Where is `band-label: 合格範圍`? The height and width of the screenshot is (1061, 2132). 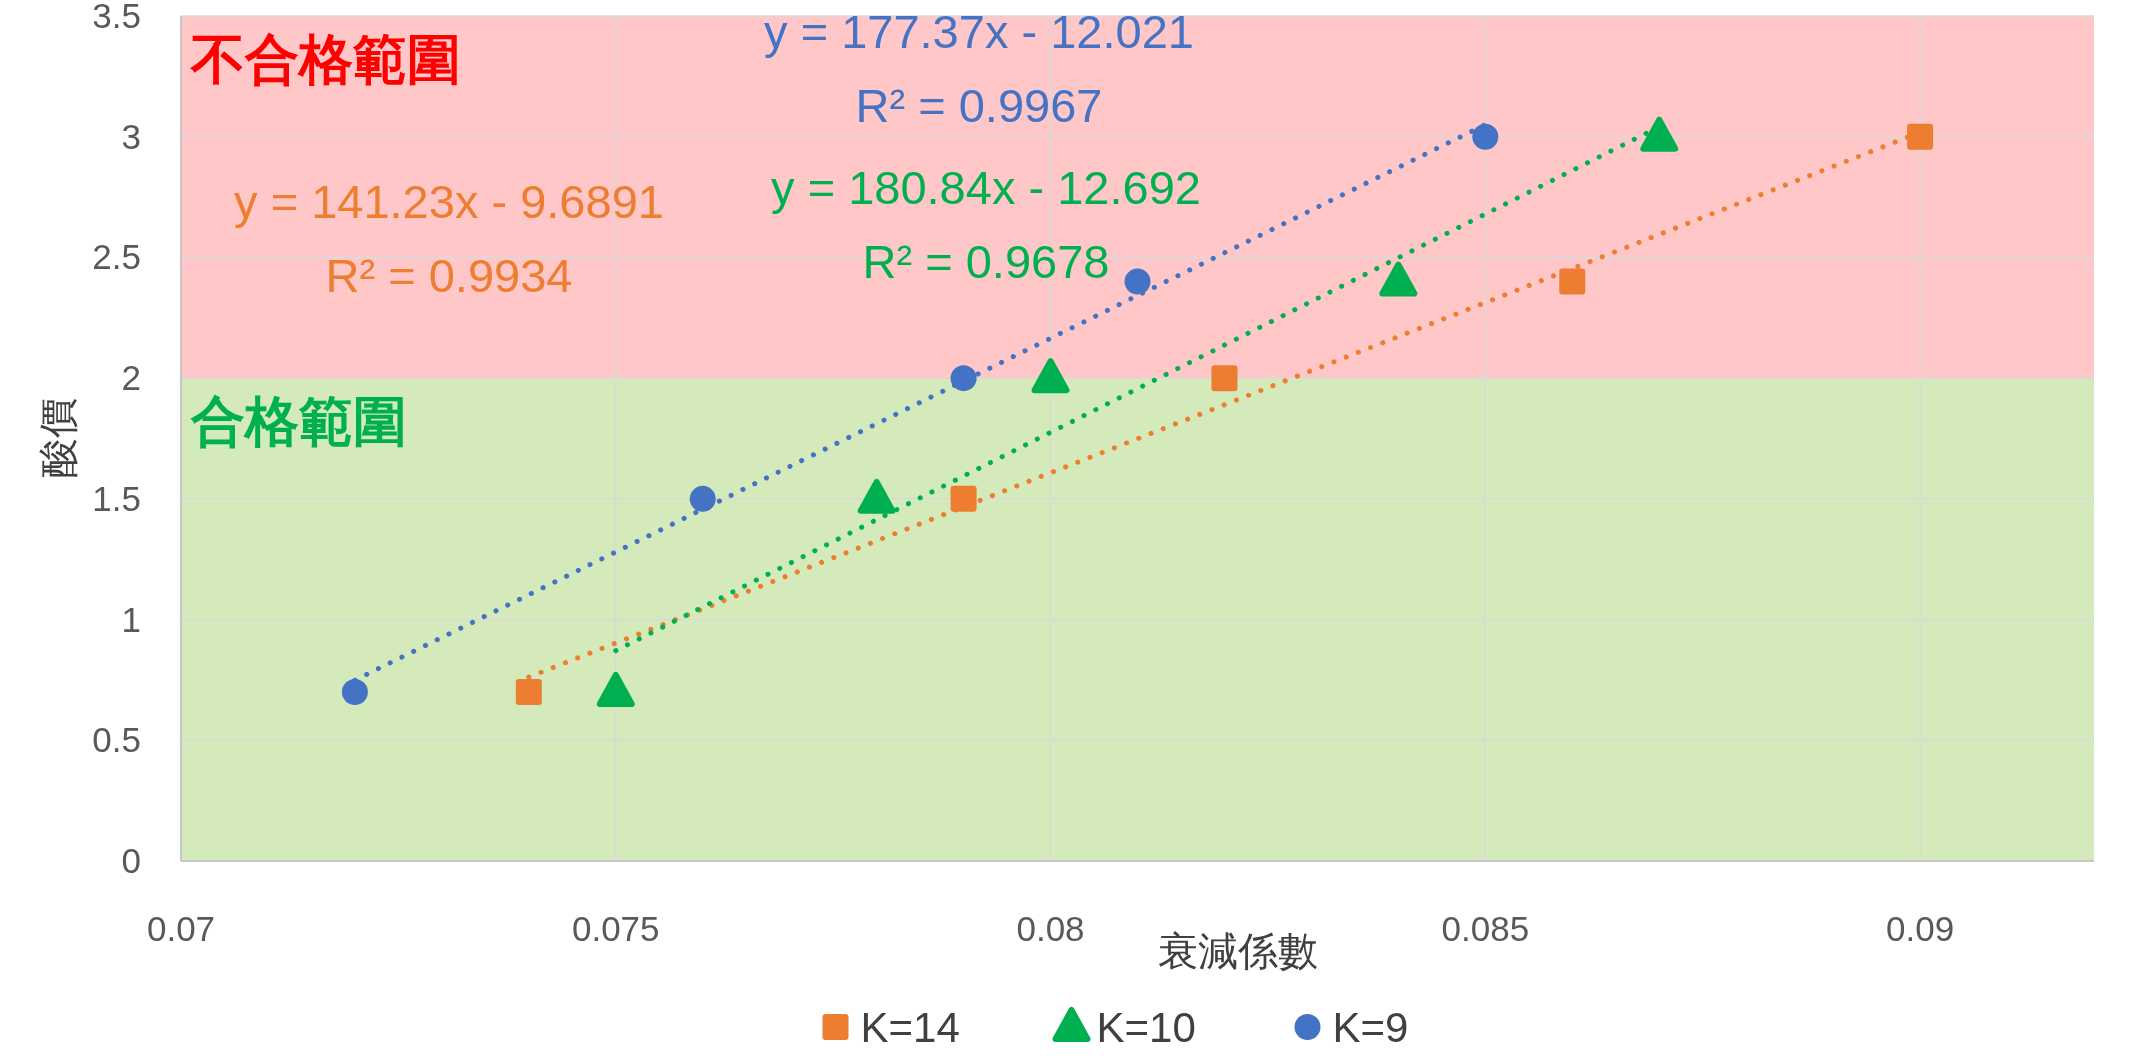 band-label: 合格範圍 is located at coordinates (298, 421).